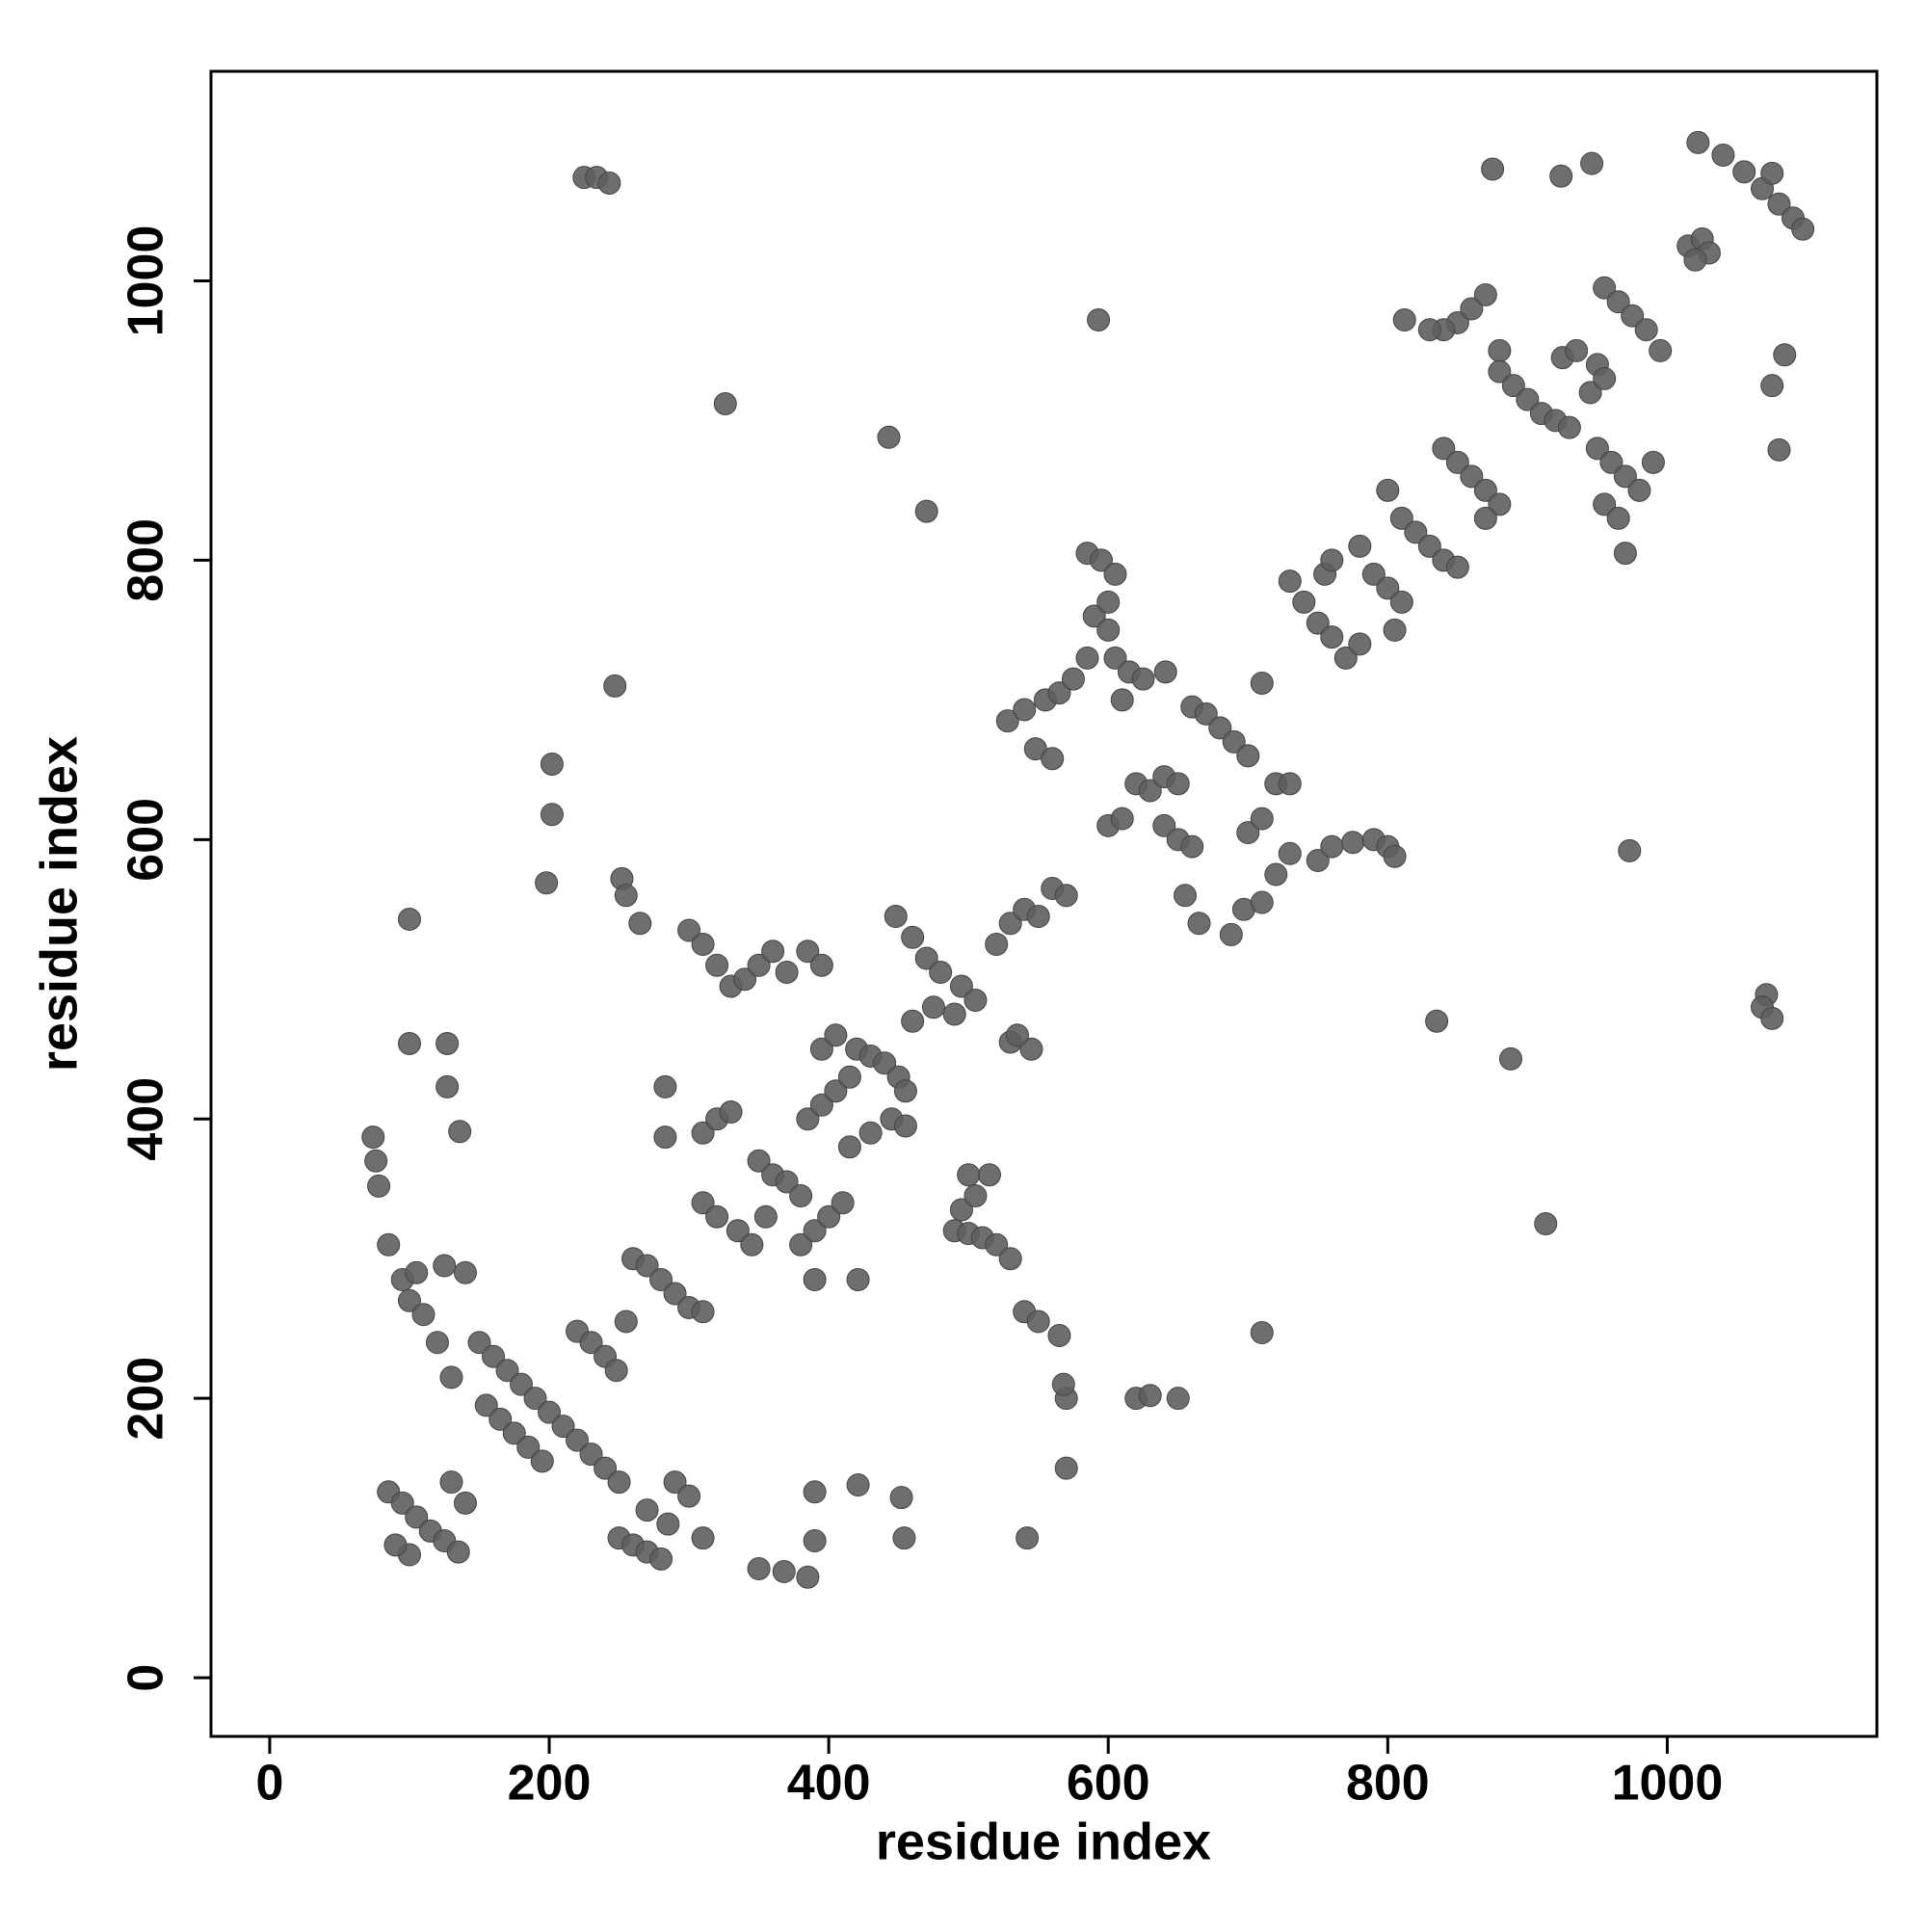  What do you see at coordinates (146, 1399) in the screenshot?
I see `y-tick-label: 200` at bounding box center [146, 1399].